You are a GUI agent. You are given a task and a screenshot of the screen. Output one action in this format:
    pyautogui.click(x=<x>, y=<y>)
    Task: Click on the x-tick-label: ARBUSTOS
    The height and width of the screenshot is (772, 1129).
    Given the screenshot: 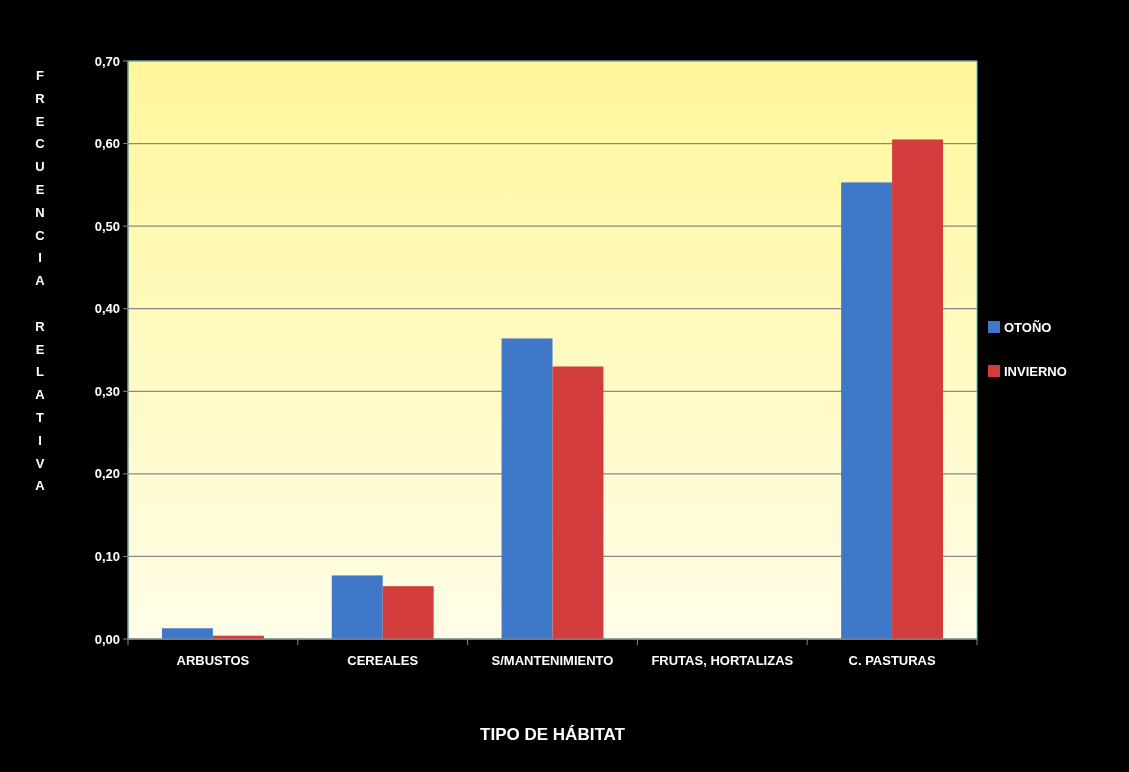 What is the action you would take?
    pyautogui.click(x=213, y=660)
    